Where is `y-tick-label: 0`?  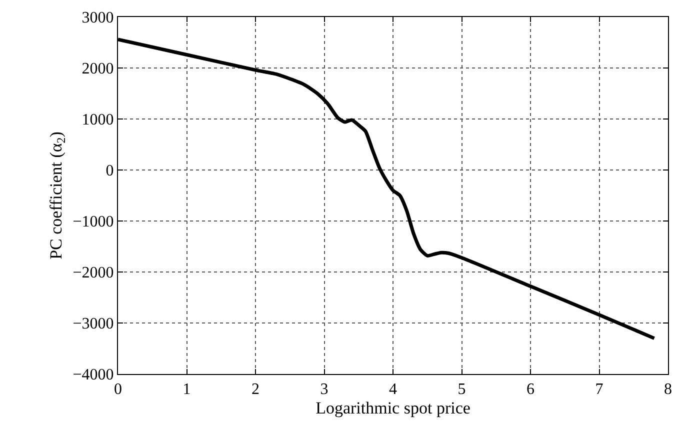 y-tick-label: 0 is located at coordinates (110, 171).